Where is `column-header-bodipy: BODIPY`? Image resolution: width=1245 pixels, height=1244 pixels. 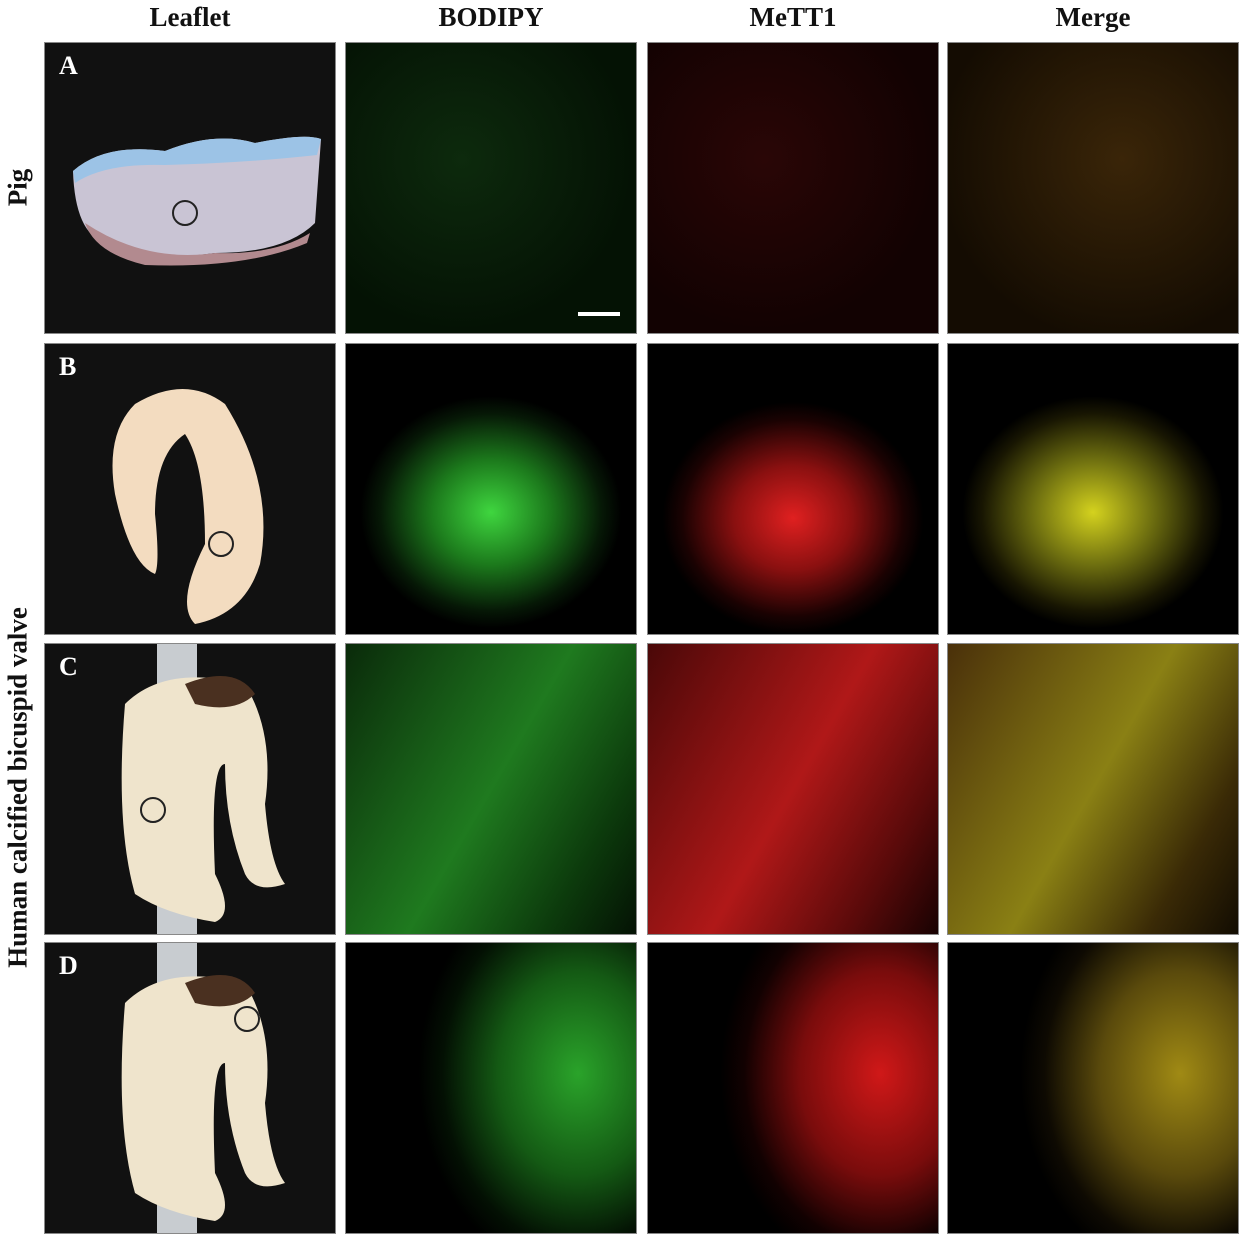
column-header-bodipy: BODIPY is located at coordinates (491, 17).